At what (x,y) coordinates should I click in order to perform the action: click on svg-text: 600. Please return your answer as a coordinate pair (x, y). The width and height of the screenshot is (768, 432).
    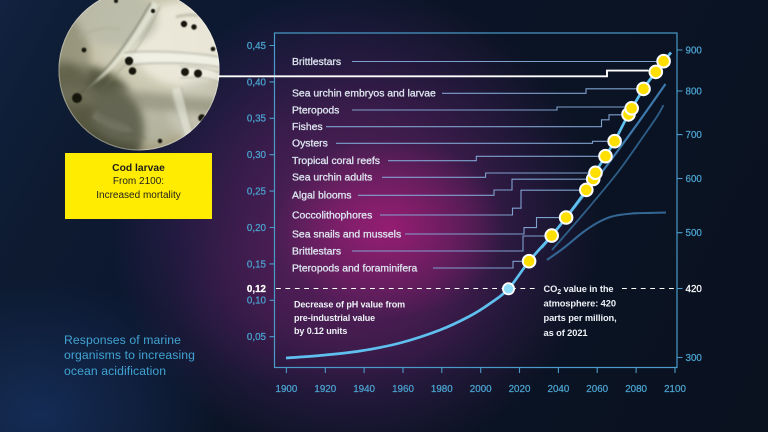
    Looking at the image, I should click on (694, 179).